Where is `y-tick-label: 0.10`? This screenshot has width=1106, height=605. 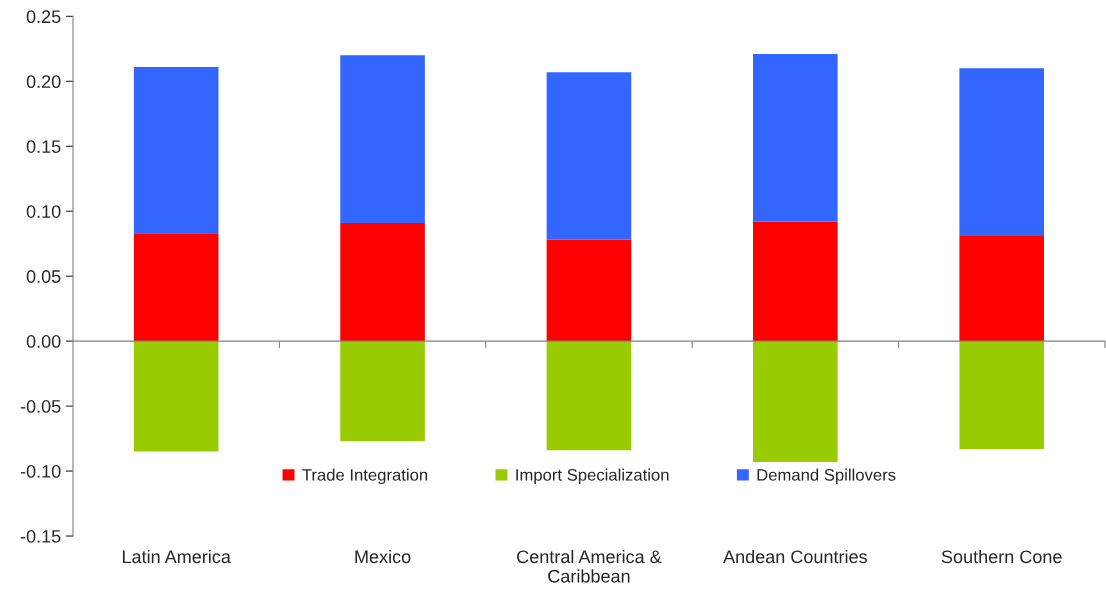 y-tick-label: 0.10 is located at coordinates (43, 211).